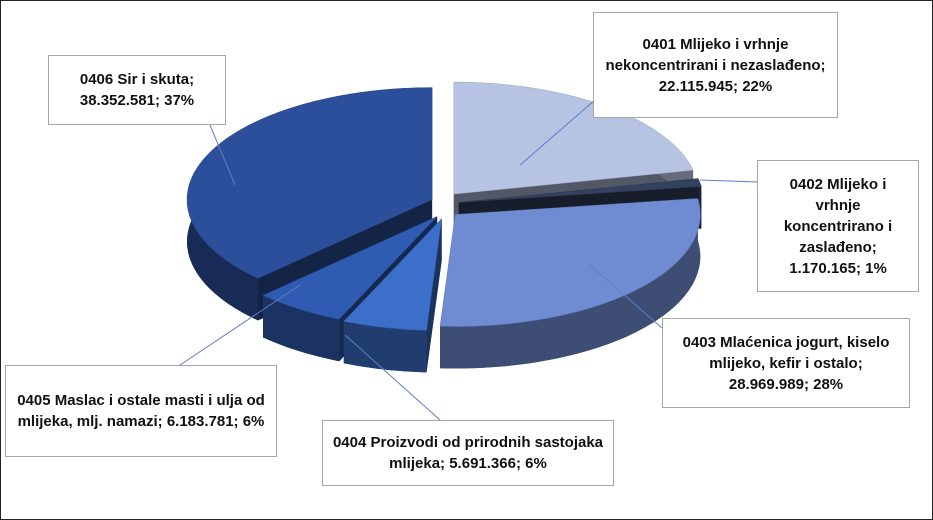 Image resolution: width=933 pixels, height=520 pixels. I want to click on data-label: 0406 Sir i skuta; 38.352.581; 37%, so click(137, 90).